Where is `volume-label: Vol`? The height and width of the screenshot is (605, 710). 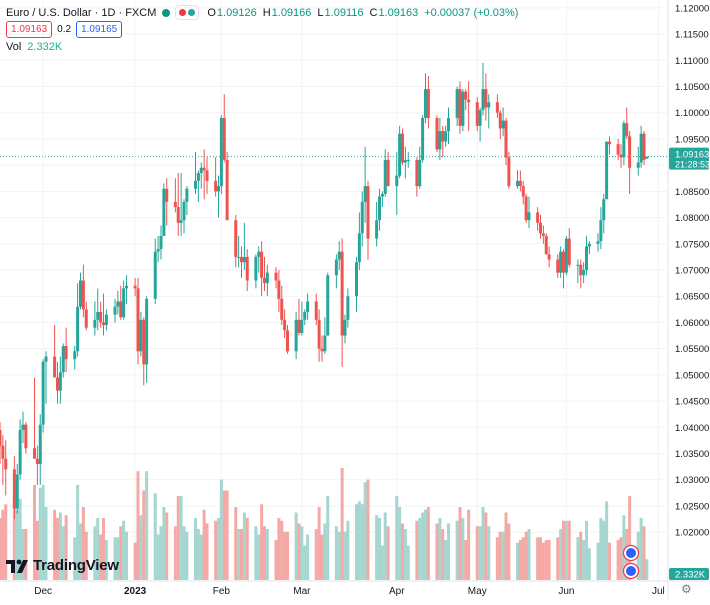 volume-label: Vol is located at coordinates (13, 47).